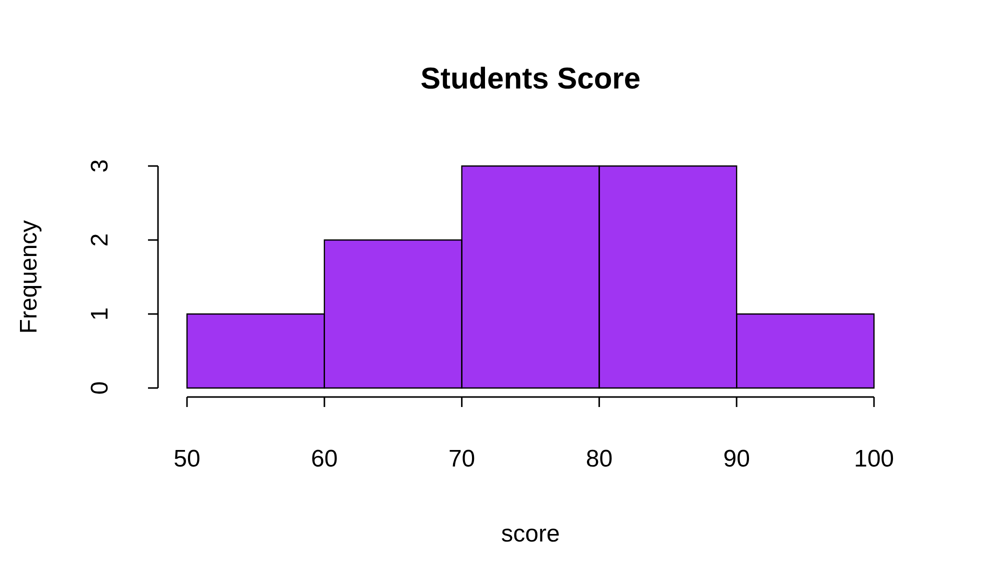  What do you see at coordinates (530, 79) in the screenshot?
I see `chart-title: Students Score` at bounding box center [530, 79].